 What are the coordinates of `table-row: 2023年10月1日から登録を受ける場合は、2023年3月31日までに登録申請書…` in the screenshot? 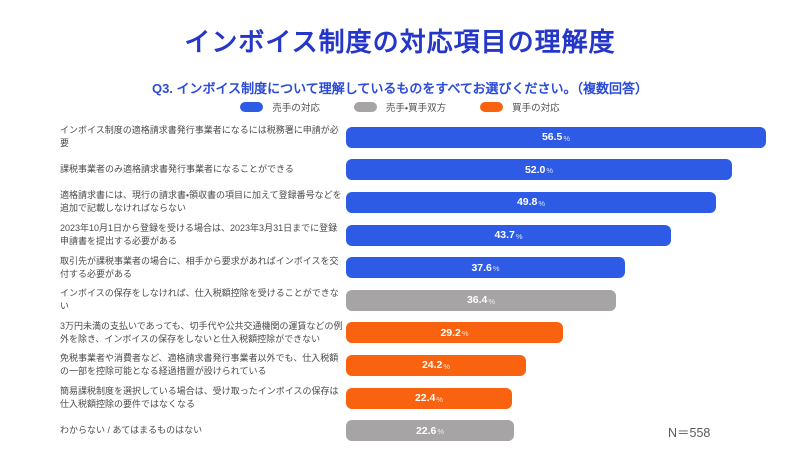 It's located at (421, 235).